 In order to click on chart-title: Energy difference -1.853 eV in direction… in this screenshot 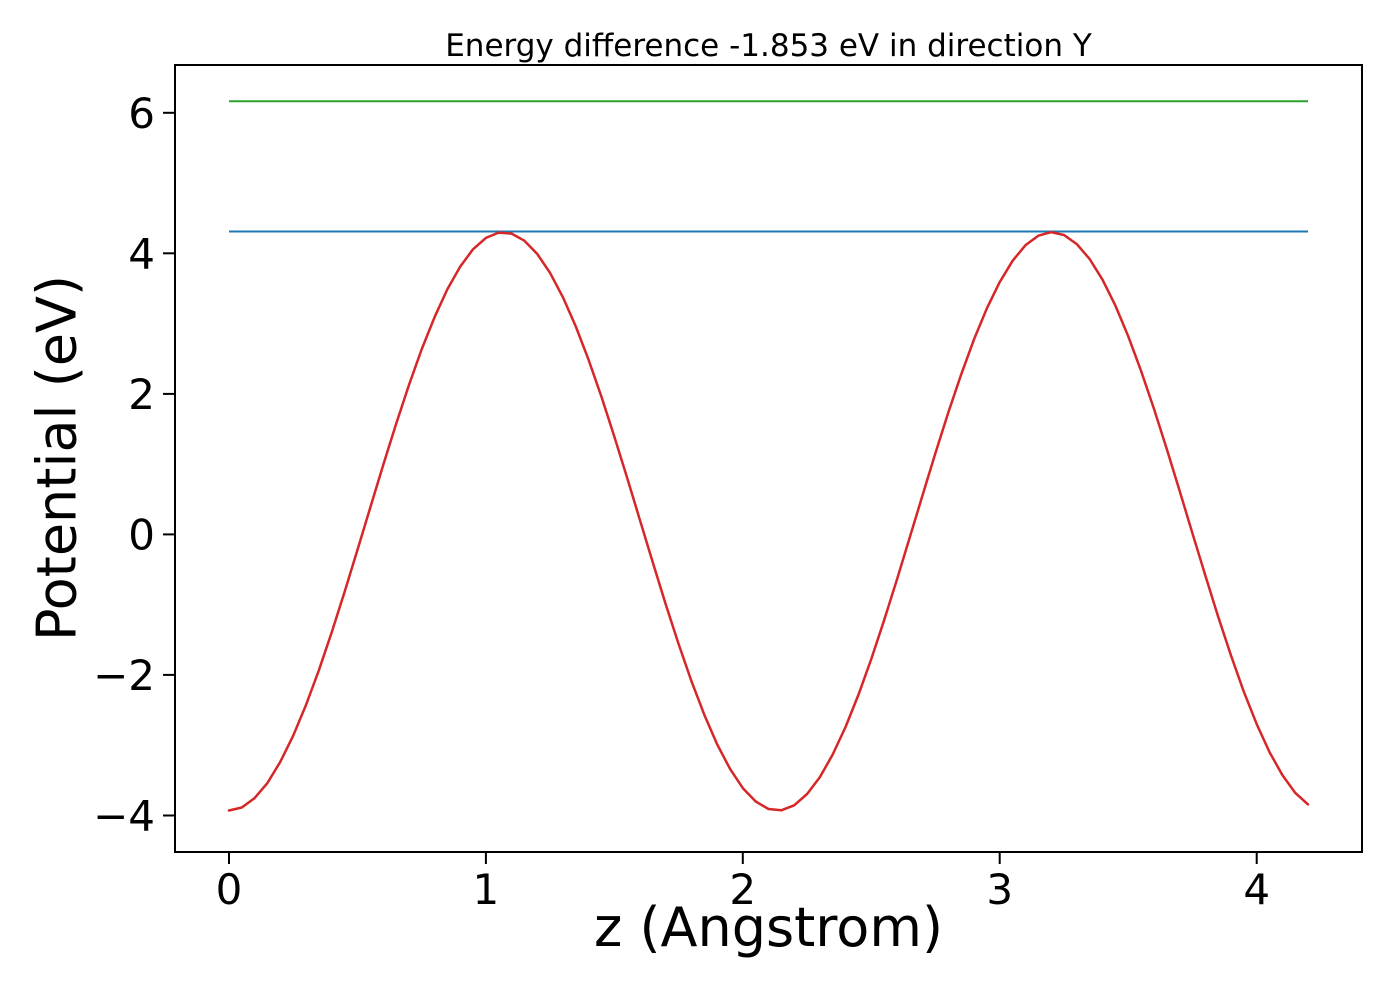, I will do `click(768, 46)`.